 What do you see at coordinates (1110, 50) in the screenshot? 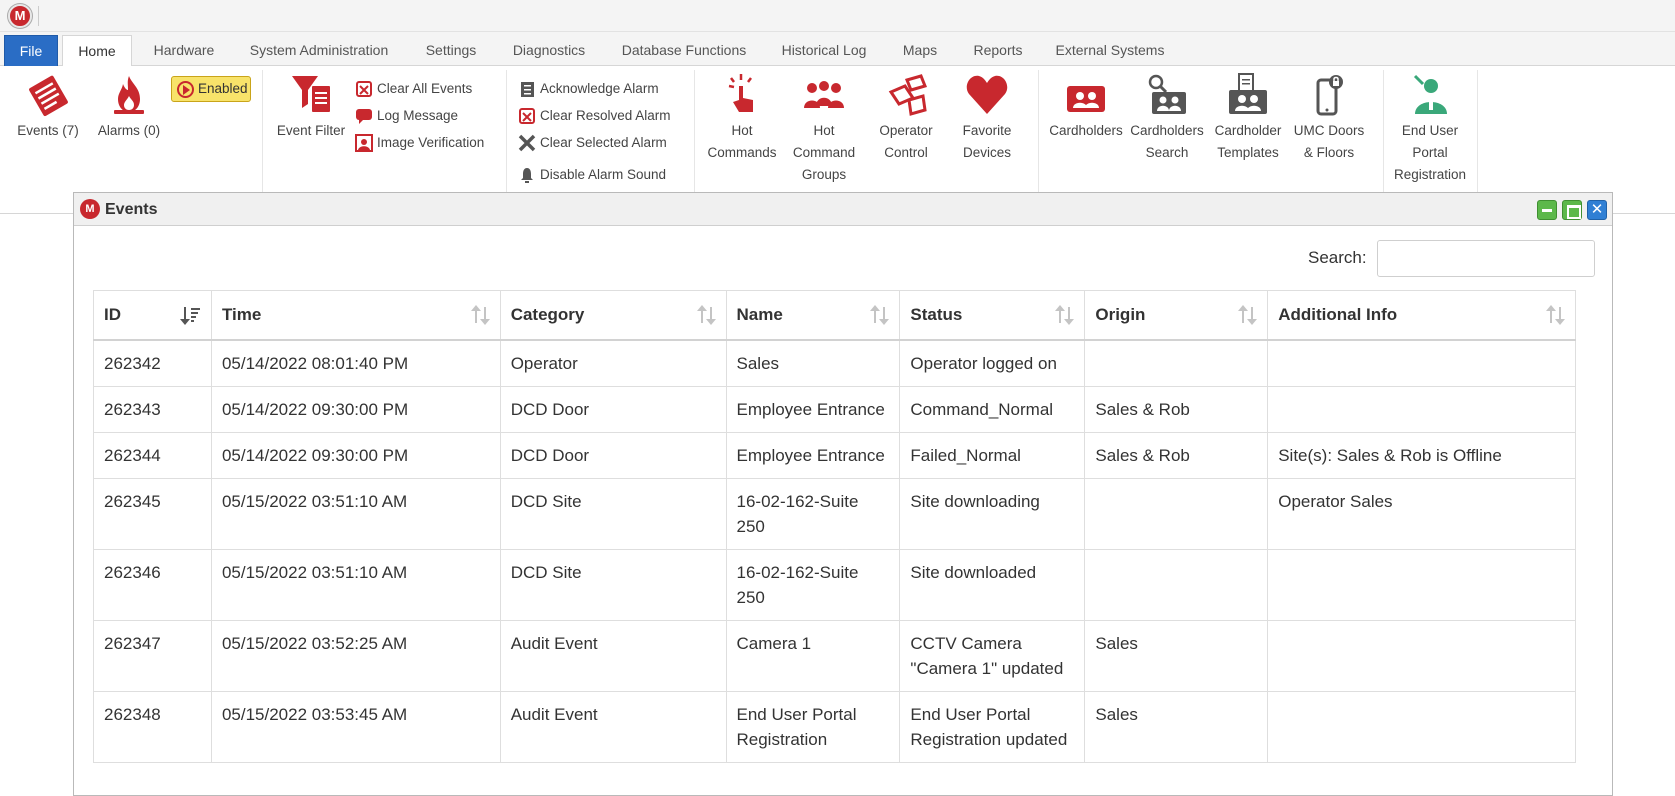
I see `tab-external-systems: External Systems` at bounding box center [1110, 50].